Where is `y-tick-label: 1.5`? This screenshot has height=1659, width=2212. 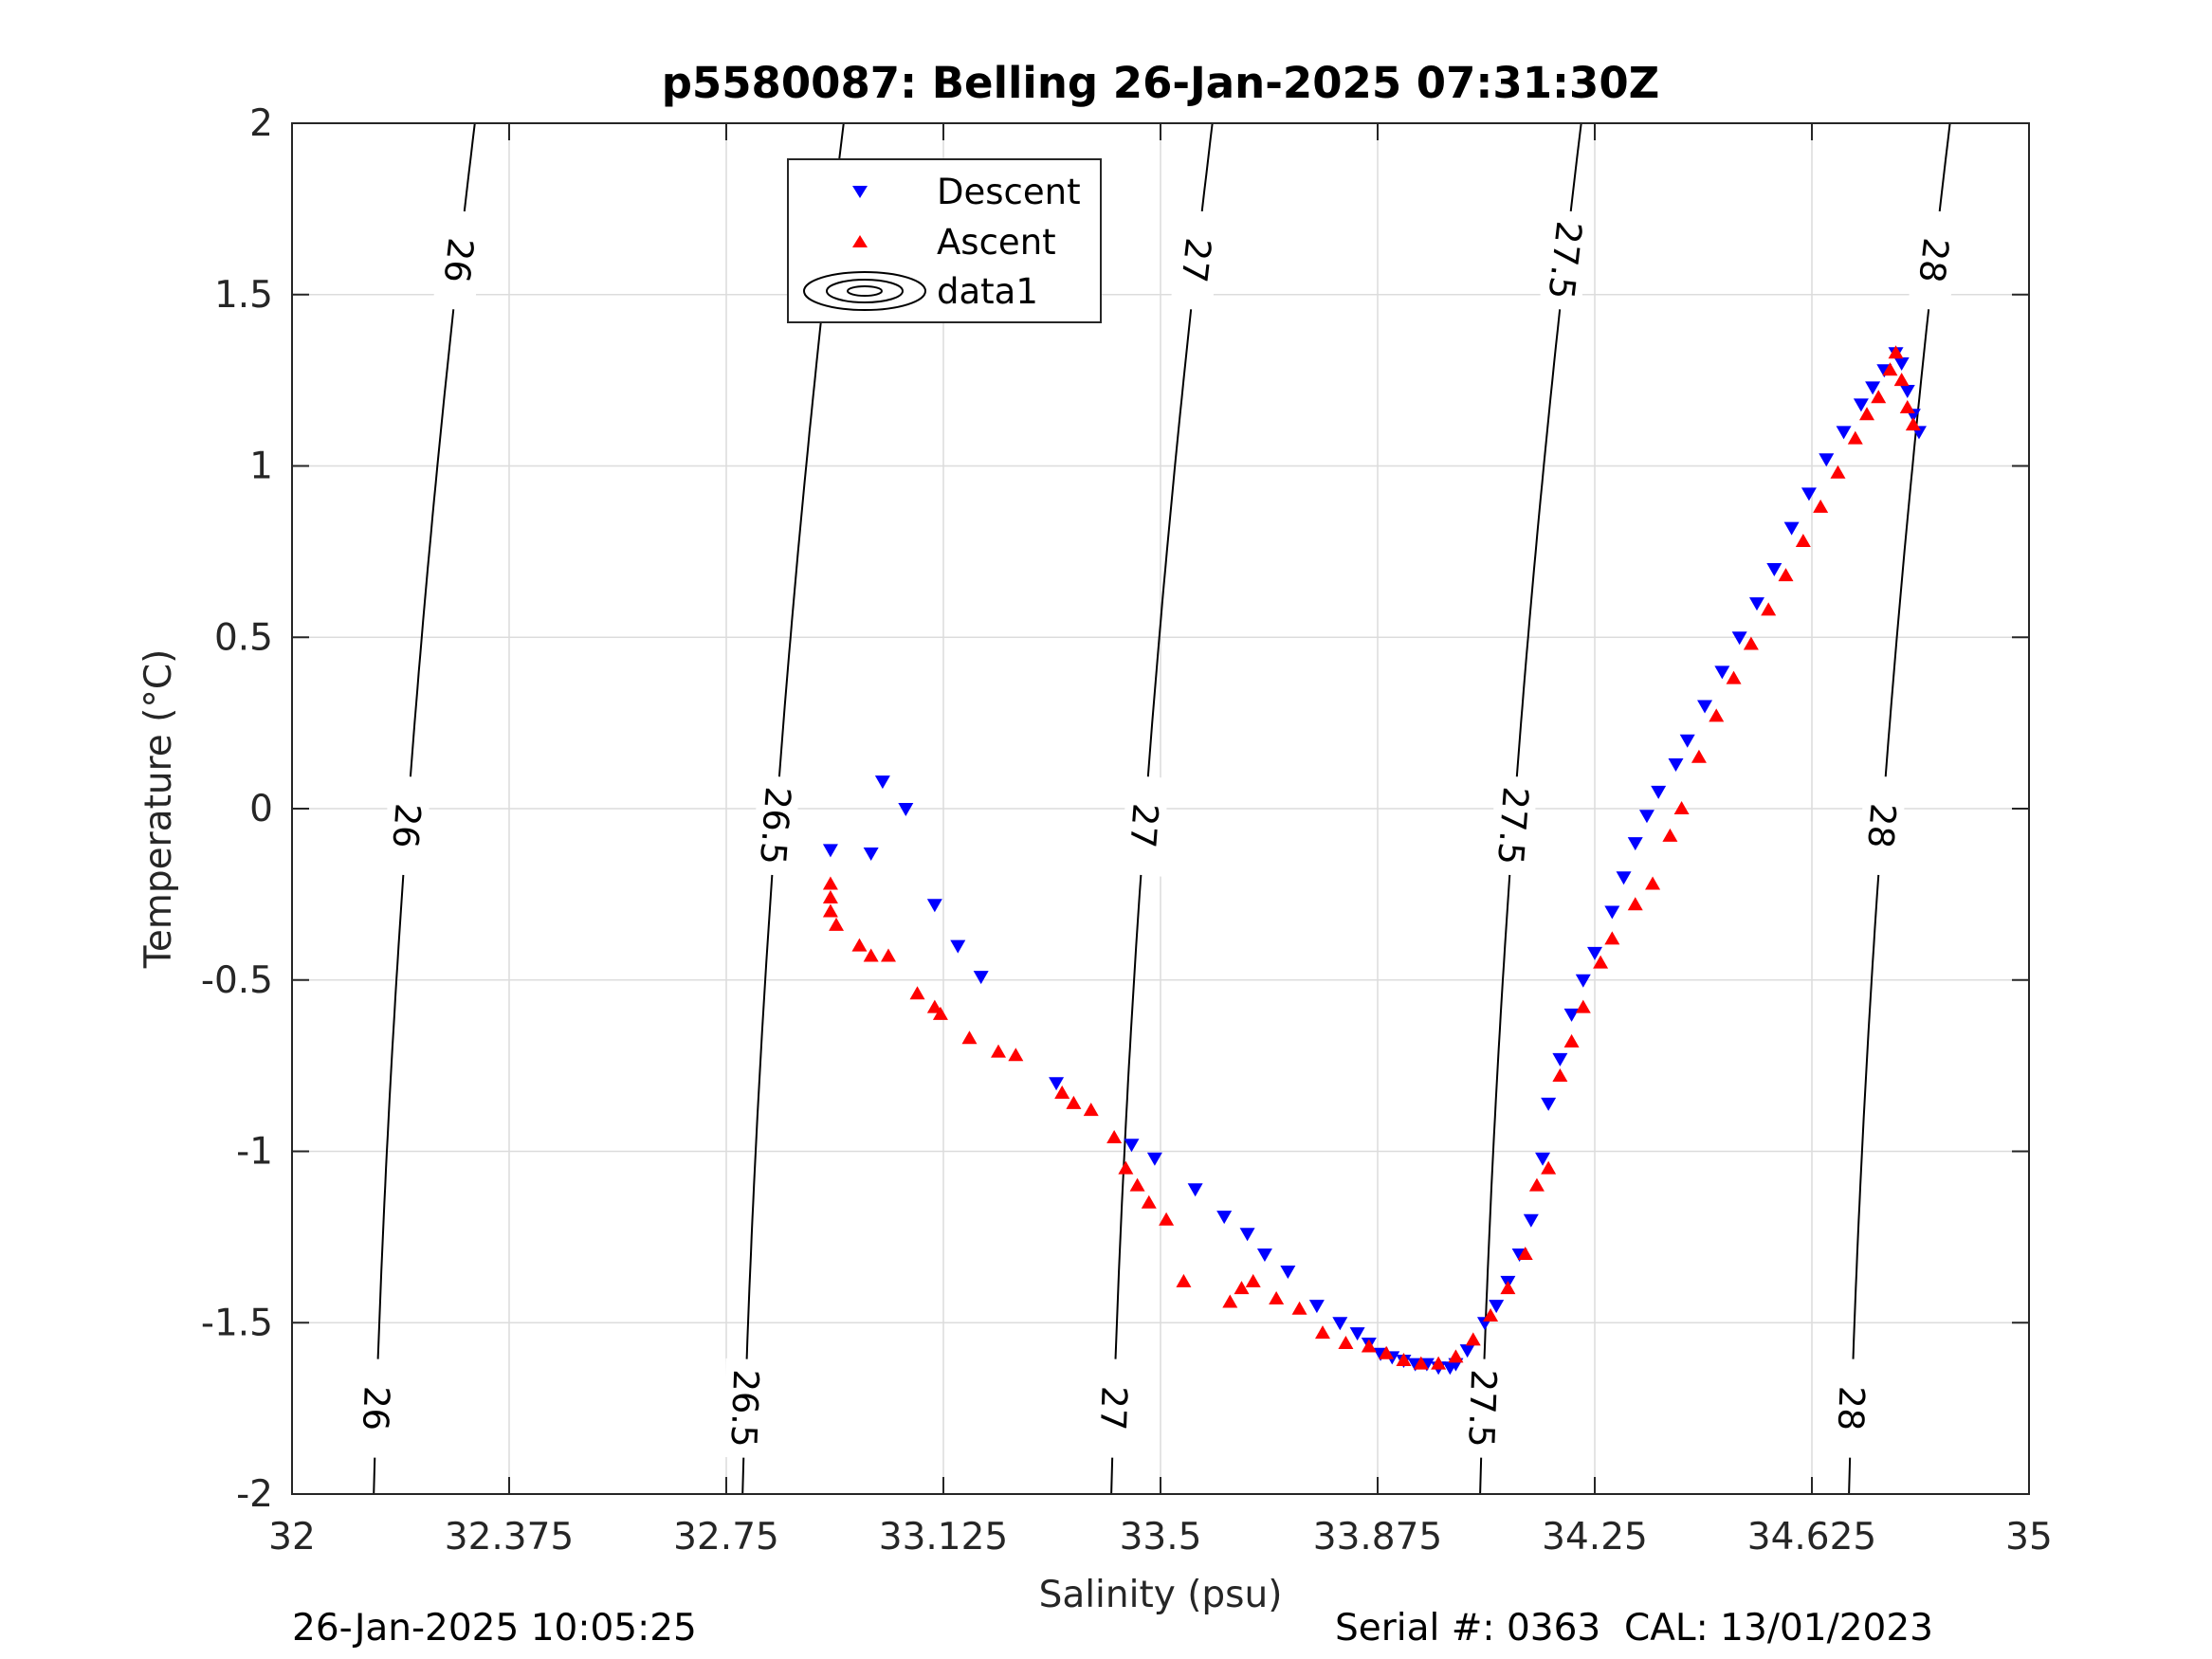 y-tick-label: 1.5 is located at coordinates (243, 295).